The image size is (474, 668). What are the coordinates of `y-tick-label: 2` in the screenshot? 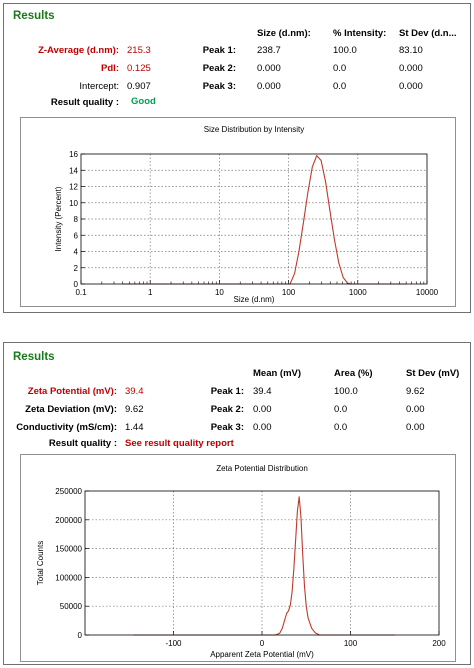 It's located at (76, 268).